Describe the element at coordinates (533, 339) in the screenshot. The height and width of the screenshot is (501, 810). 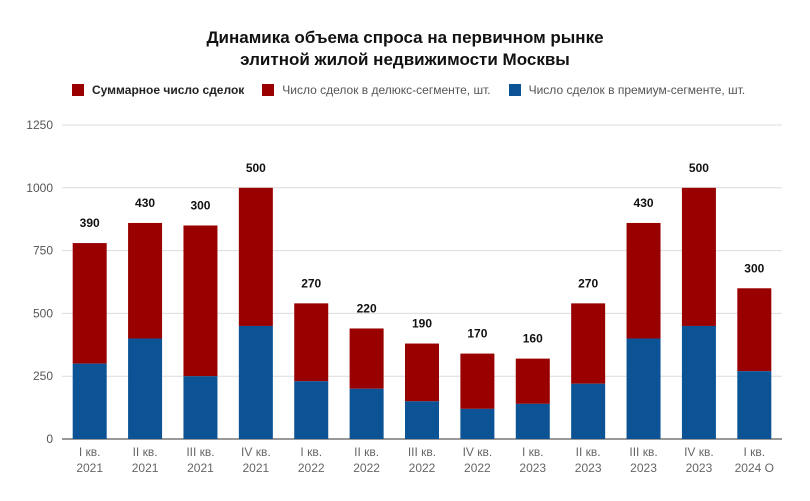
I see `bar-data-label: 160` at that location.